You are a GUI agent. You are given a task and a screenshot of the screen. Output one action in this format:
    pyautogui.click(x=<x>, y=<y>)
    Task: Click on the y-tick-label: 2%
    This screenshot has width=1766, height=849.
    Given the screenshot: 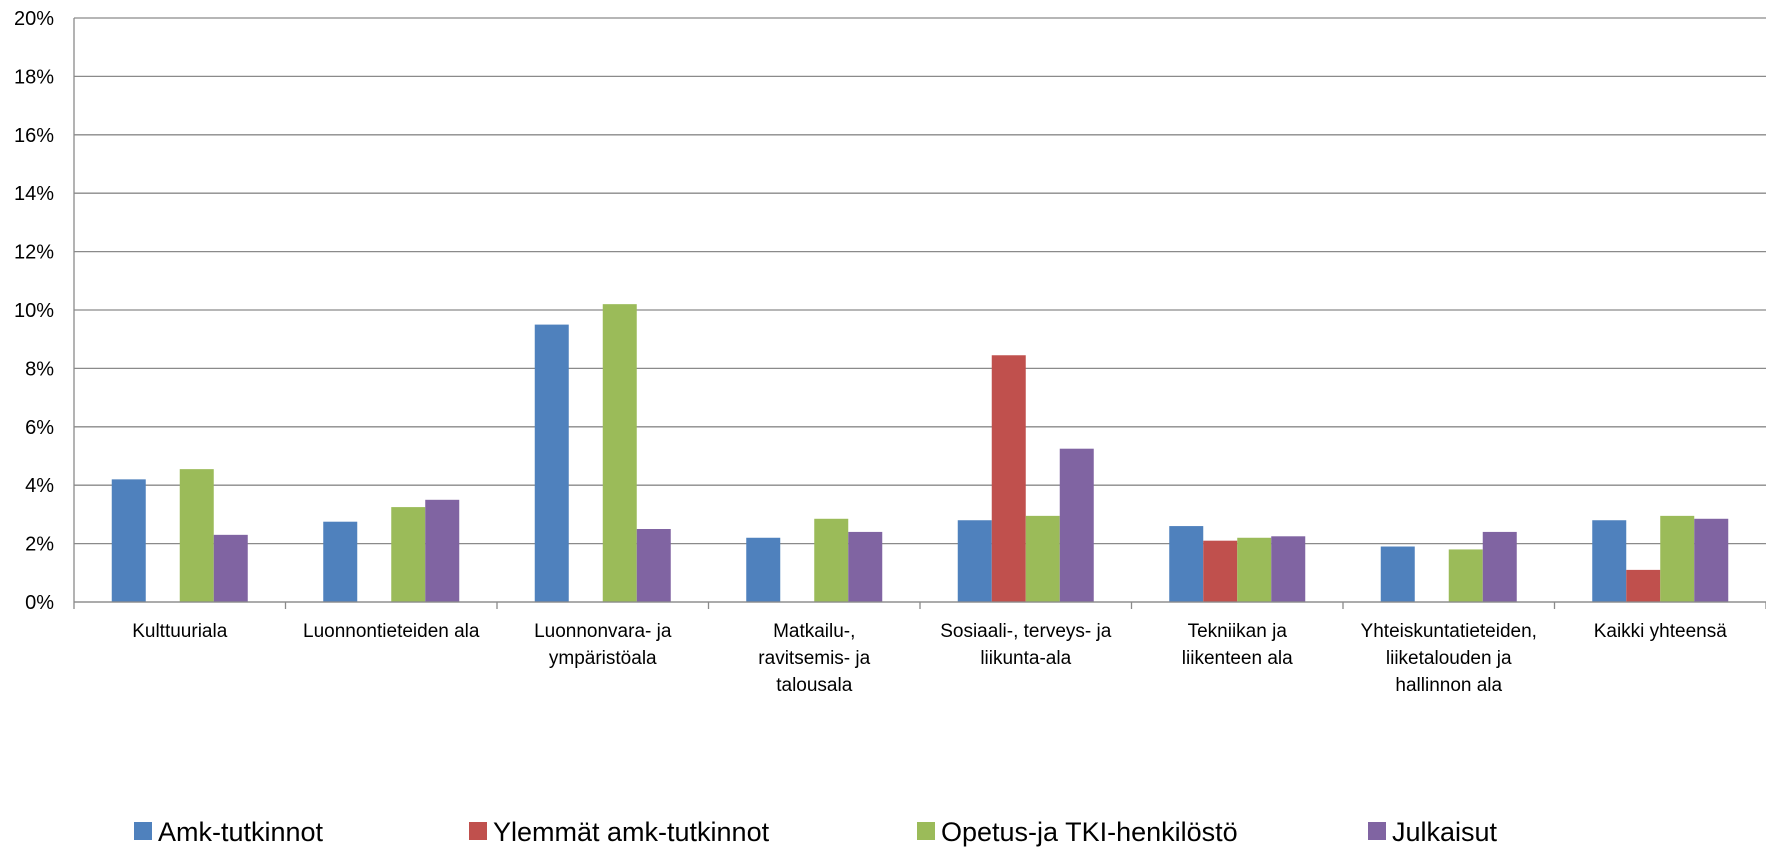 What is the action you would take?
    pyautogui.click(x=39, y=545)
    